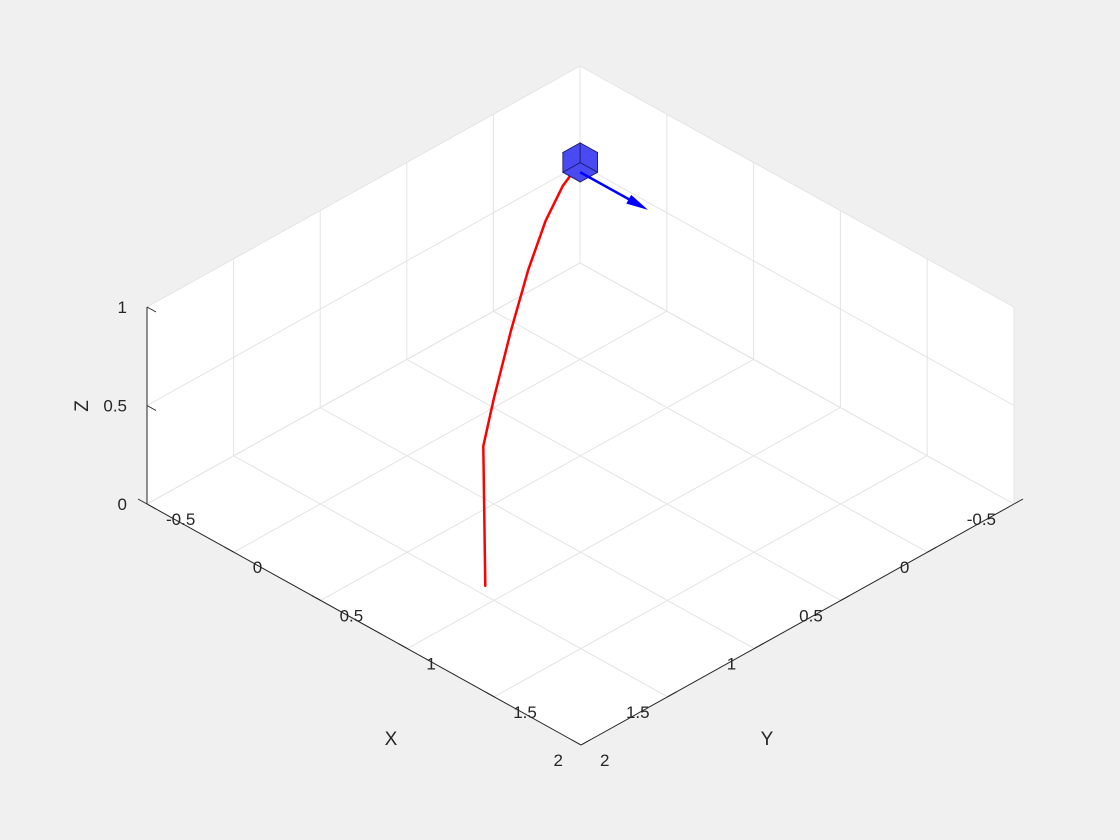  I want to click on x-axis-line, so click(797, 624).